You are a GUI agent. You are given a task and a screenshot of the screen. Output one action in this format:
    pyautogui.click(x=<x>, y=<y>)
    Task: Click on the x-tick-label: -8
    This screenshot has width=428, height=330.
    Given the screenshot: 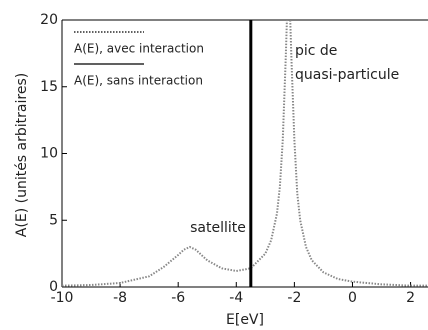 What is the action you would take?
    pyautogui.click(x=120, y=298)
    